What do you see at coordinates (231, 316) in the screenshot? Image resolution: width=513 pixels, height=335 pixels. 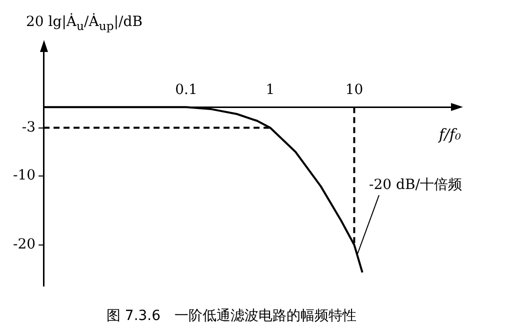 I see `text: 图 7.3.6 一阶低通滤波电路的幅频特性` at bounding box center [231, 316].